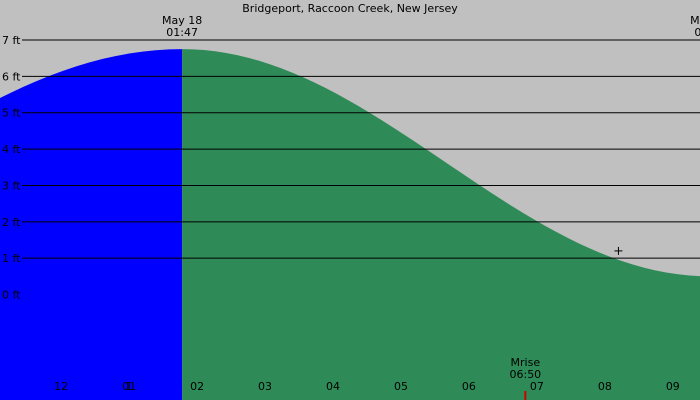 This screenshot has width=700, height=400. I want to click on x-tick-label: 04, so click(333, 386).